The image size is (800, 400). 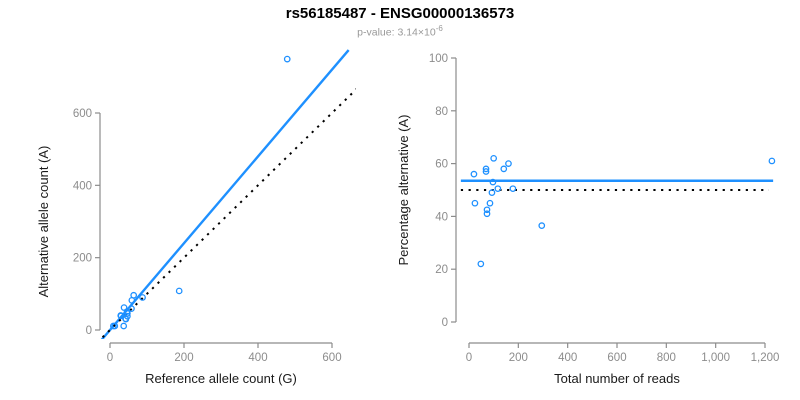 I want to click on page-title: rs56185487 - ENSG00000136573, so click(x=400, y=13).